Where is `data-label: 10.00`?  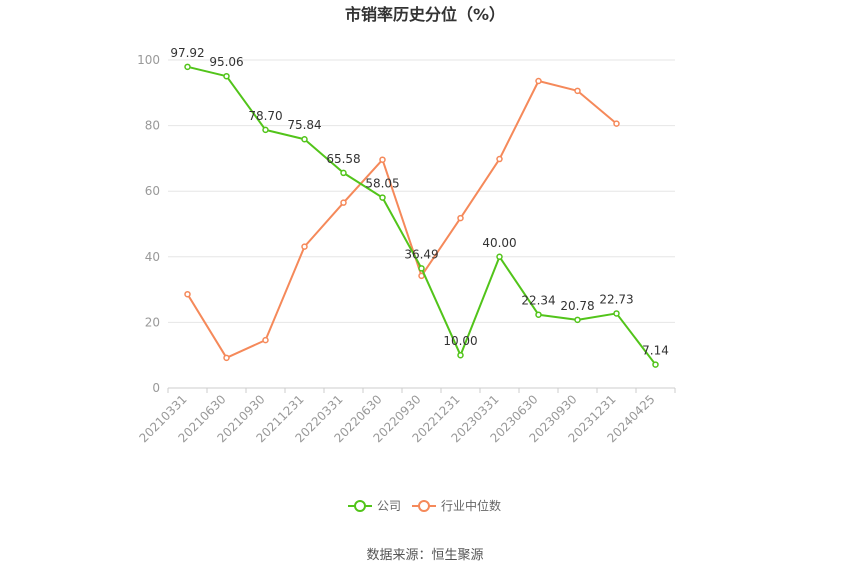
data-label: 10.00 is located at coordinates (460, 341).